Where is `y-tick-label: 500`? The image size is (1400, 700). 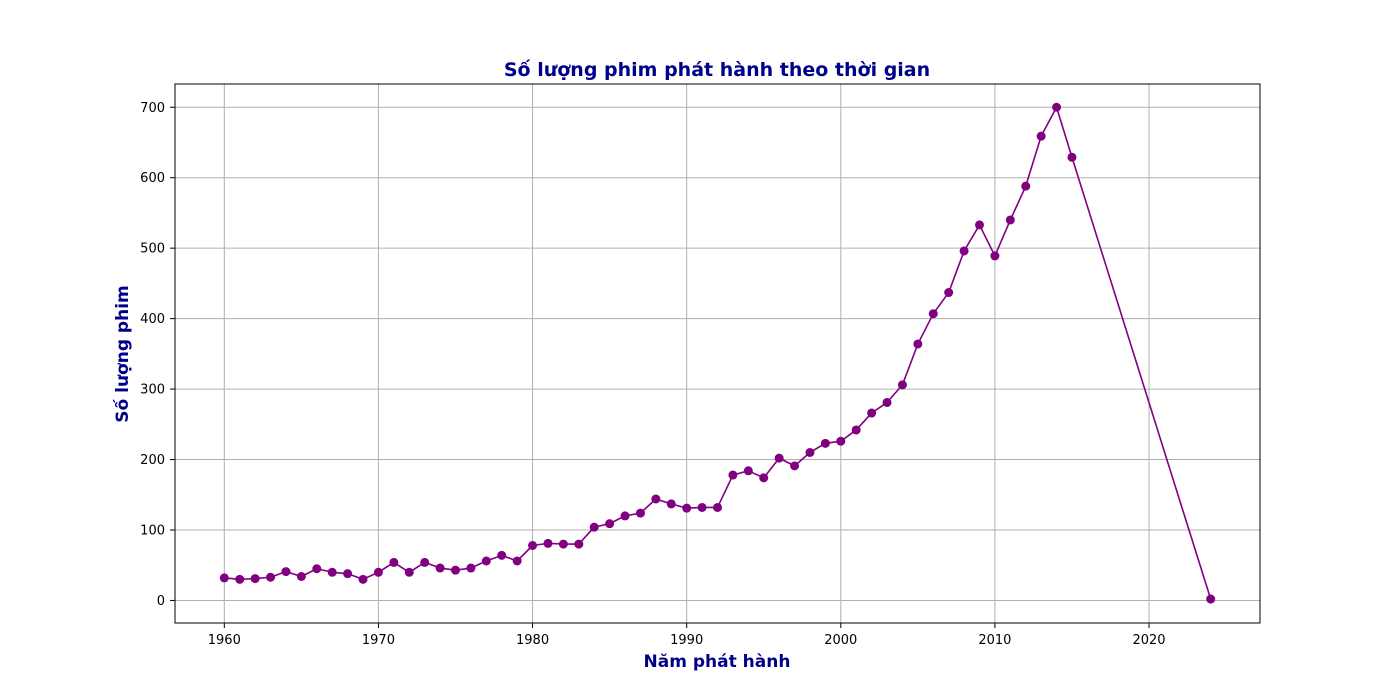 y-tick-label: 500 is located at coordinates (152, 249).